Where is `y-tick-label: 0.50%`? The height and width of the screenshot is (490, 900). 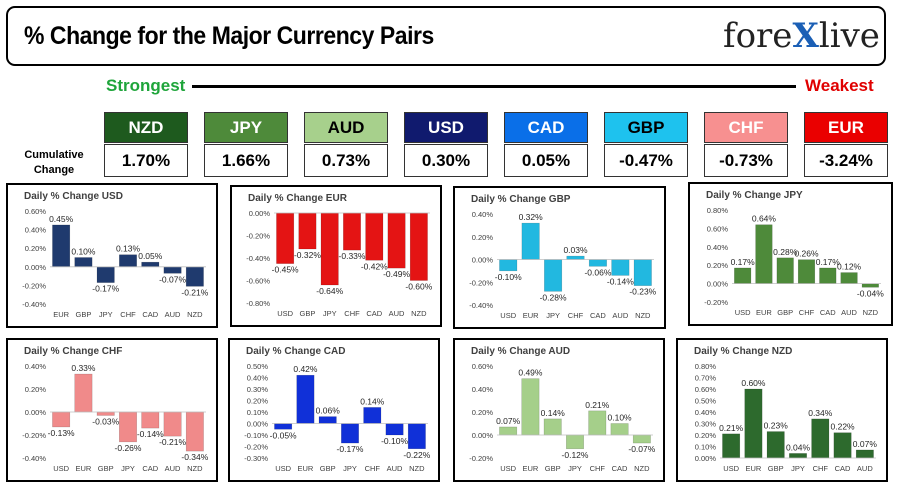 y-tick-label: 0.50% is located at coordinates (258, 366).